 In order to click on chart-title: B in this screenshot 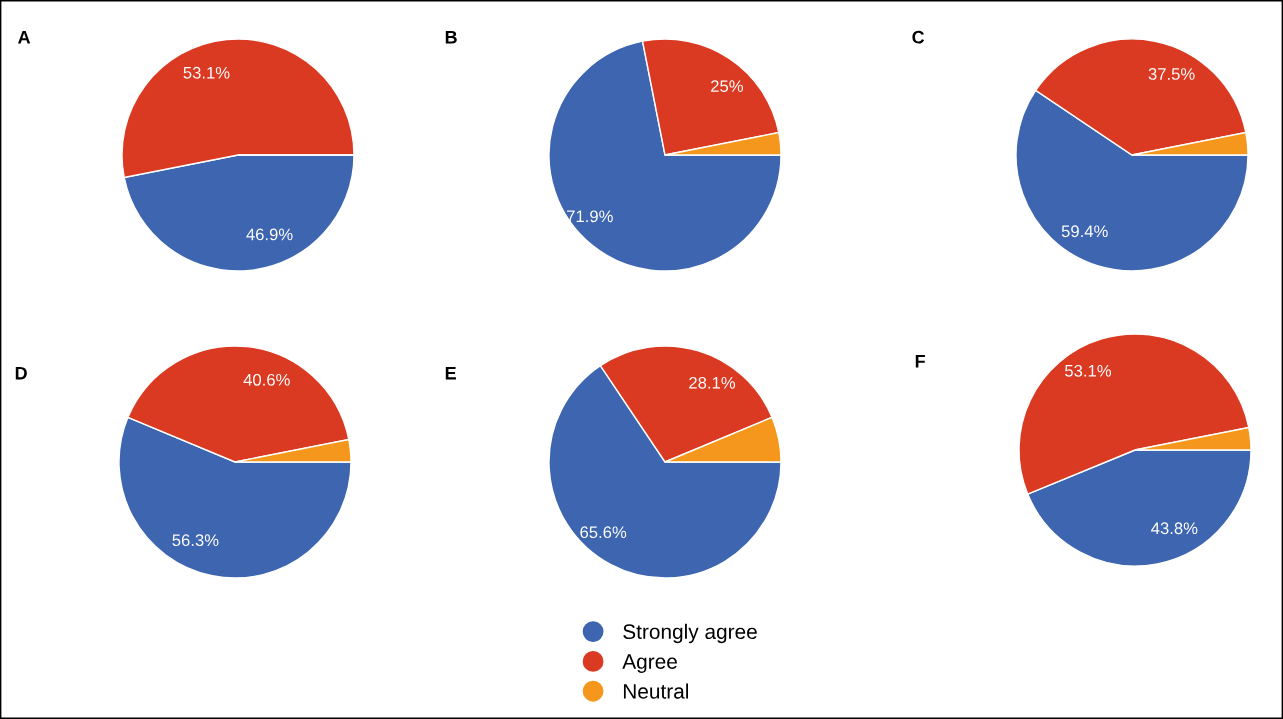, I will do `click(451, 37)`.